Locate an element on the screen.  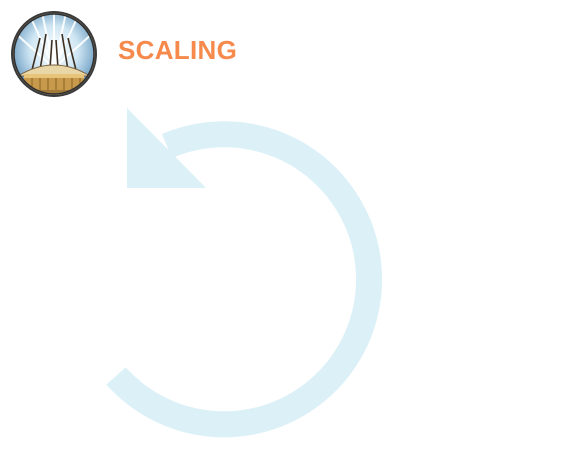
dome-emblem-icon is located at coordinates (54, 54).